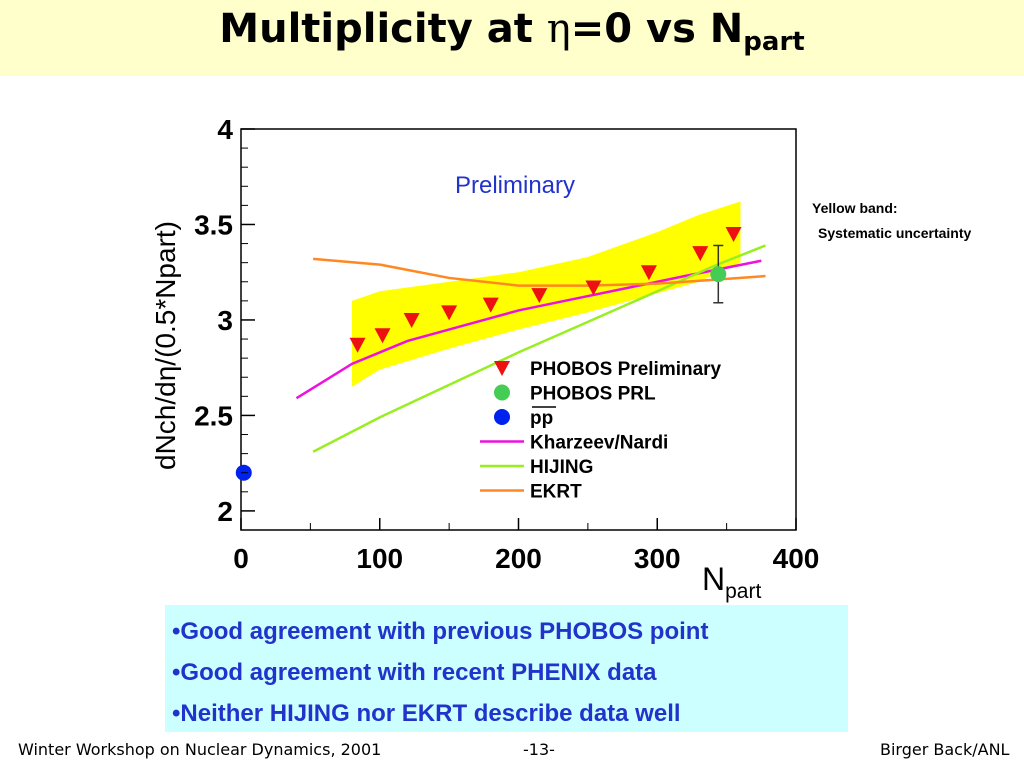  What do you see at coordinates (539, 749) in the screenshot?
I see `footer-center: -13-` at bounding box center [539, 749].